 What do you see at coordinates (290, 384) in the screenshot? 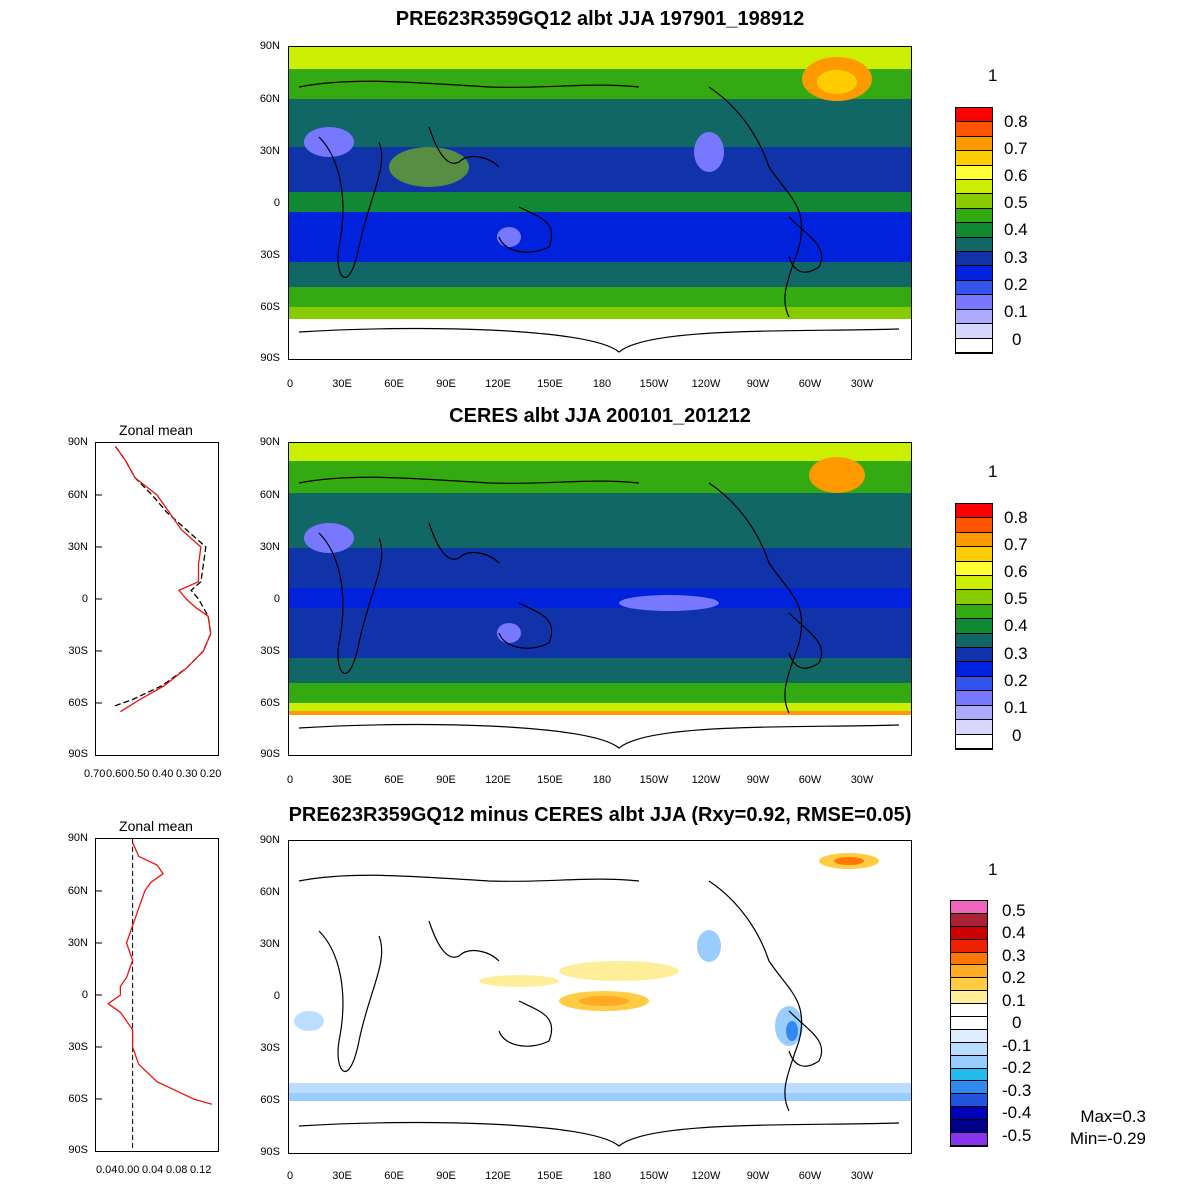
I see `lon-label: 0` at bounding box center [290, 384].